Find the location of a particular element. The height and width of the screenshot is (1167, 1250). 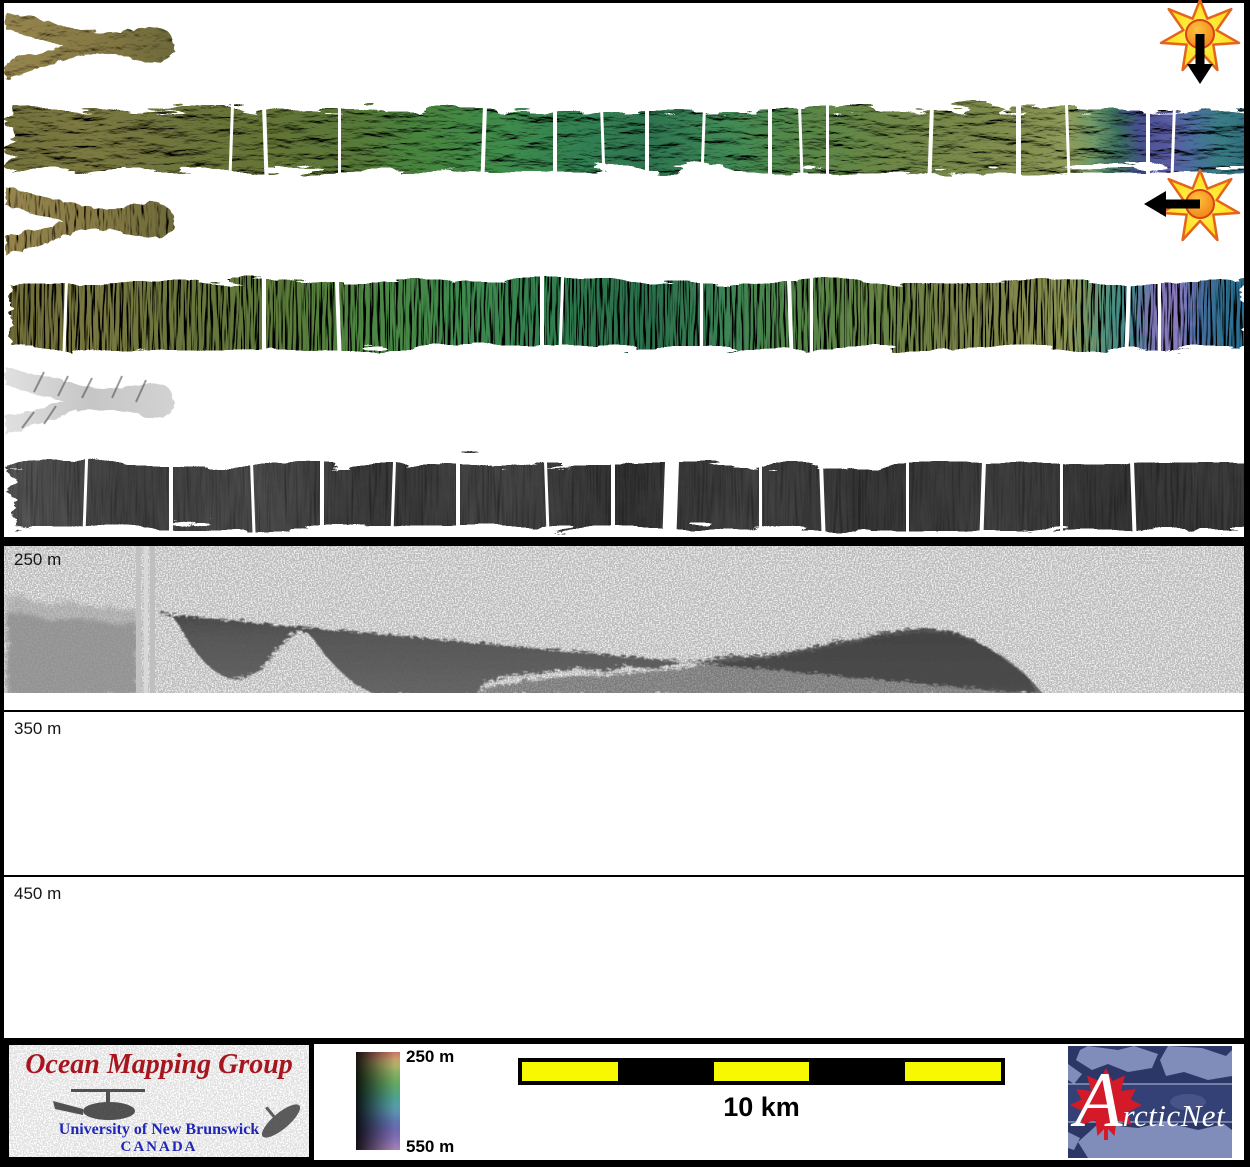

depth-colorbar is located at coordinates (378, 1101).